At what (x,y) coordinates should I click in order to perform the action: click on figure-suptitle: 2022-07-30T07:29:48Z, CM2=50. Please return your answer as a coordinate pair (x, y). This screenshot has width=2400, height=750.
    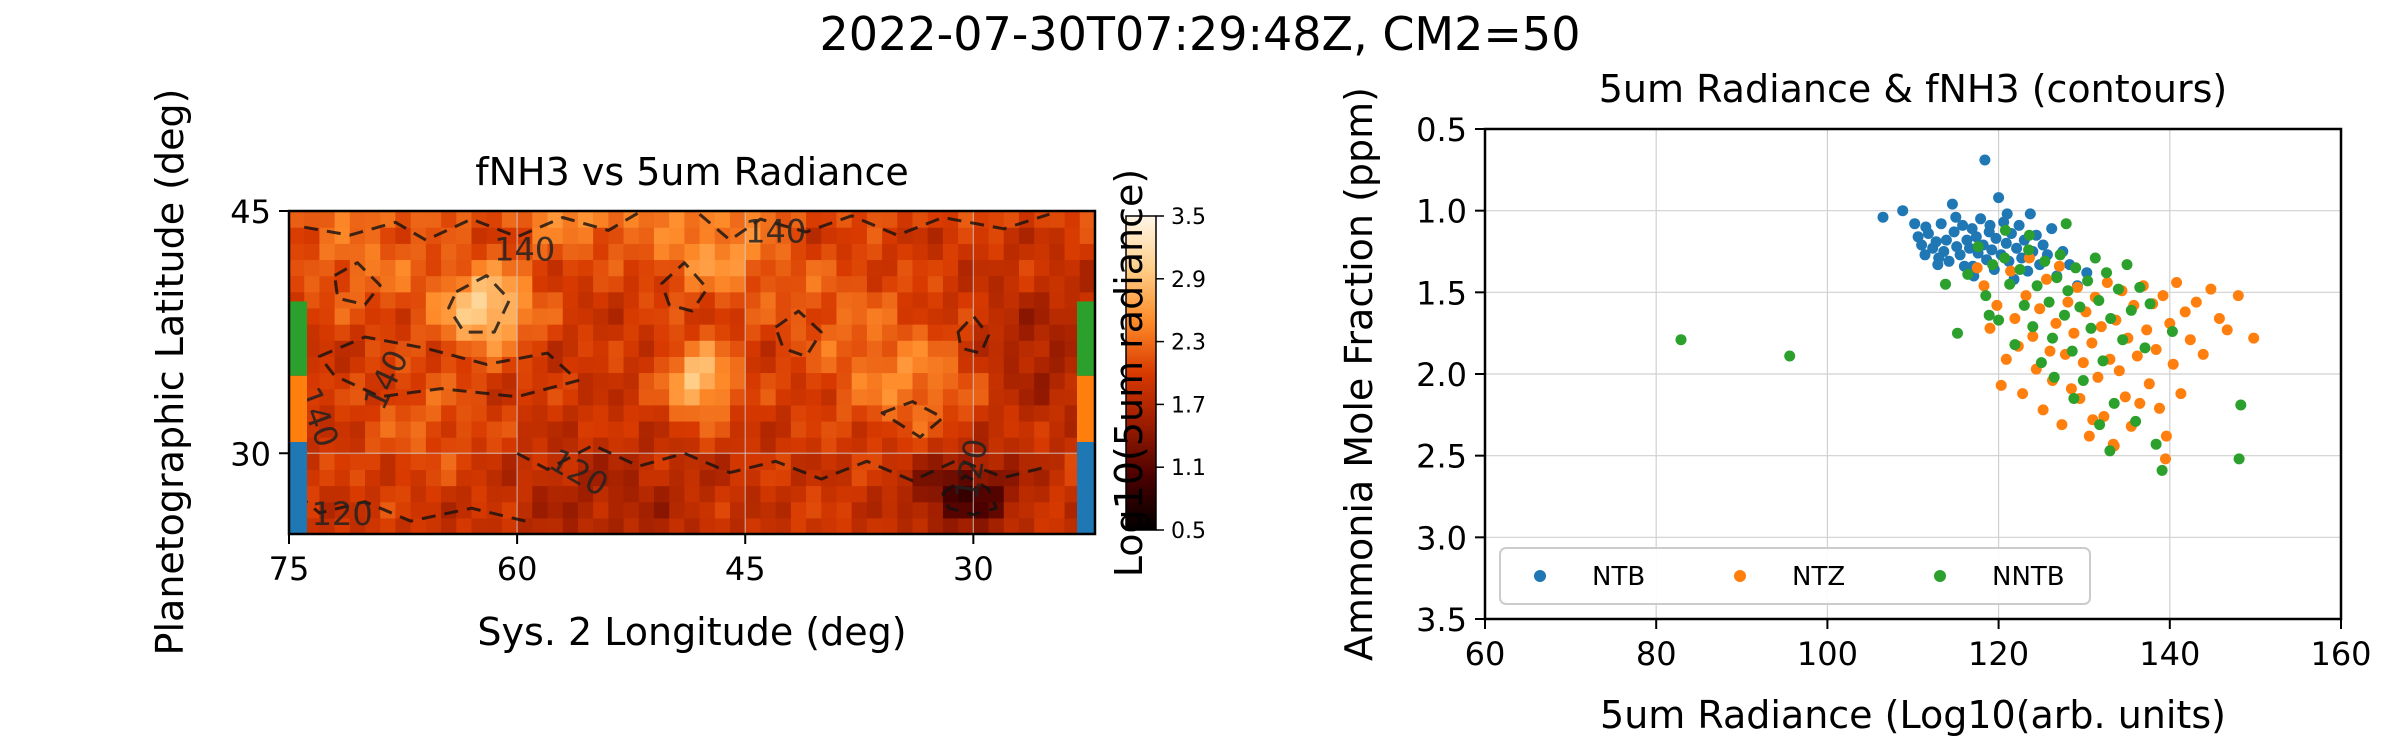
    Looking at the image, I should click on (1200, 34).